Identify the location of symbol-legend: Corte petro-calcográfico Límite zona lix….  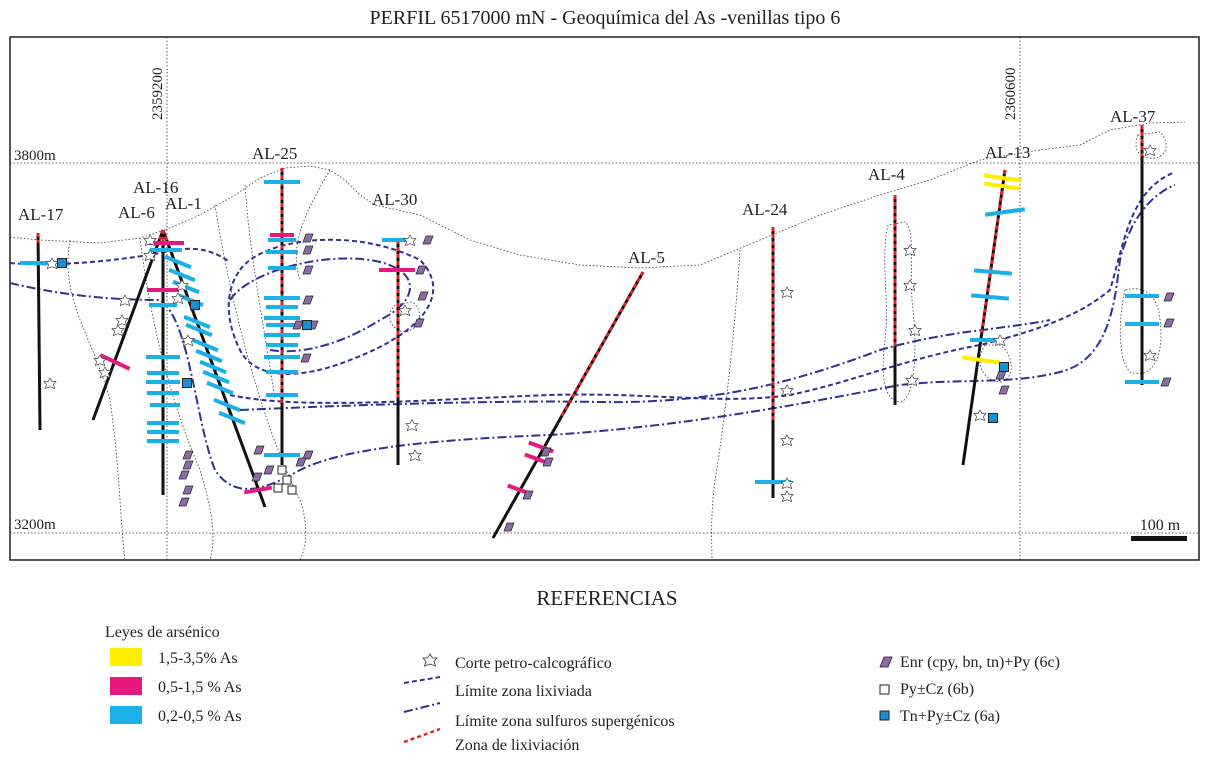
(731, 703).